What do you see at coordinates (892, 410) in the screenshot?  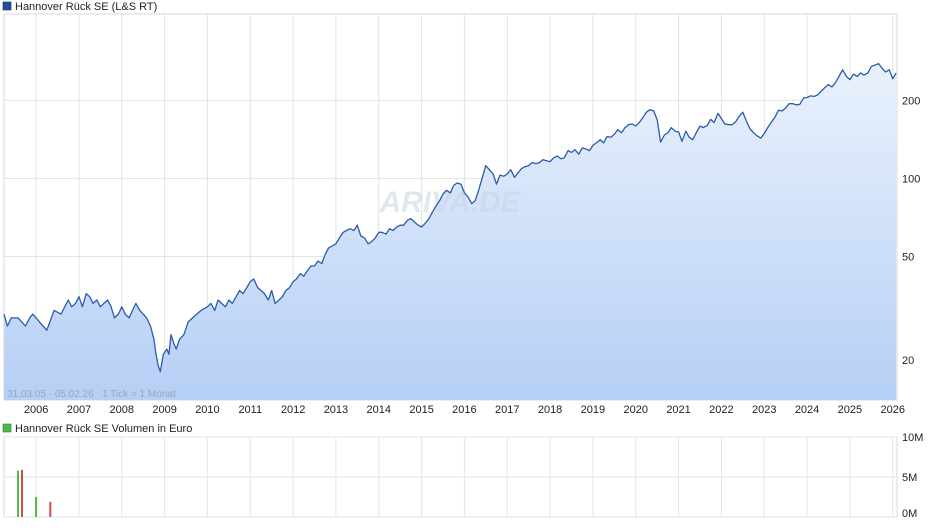 I see `x-tick-label: 2026` at bounding box center [892, 410].